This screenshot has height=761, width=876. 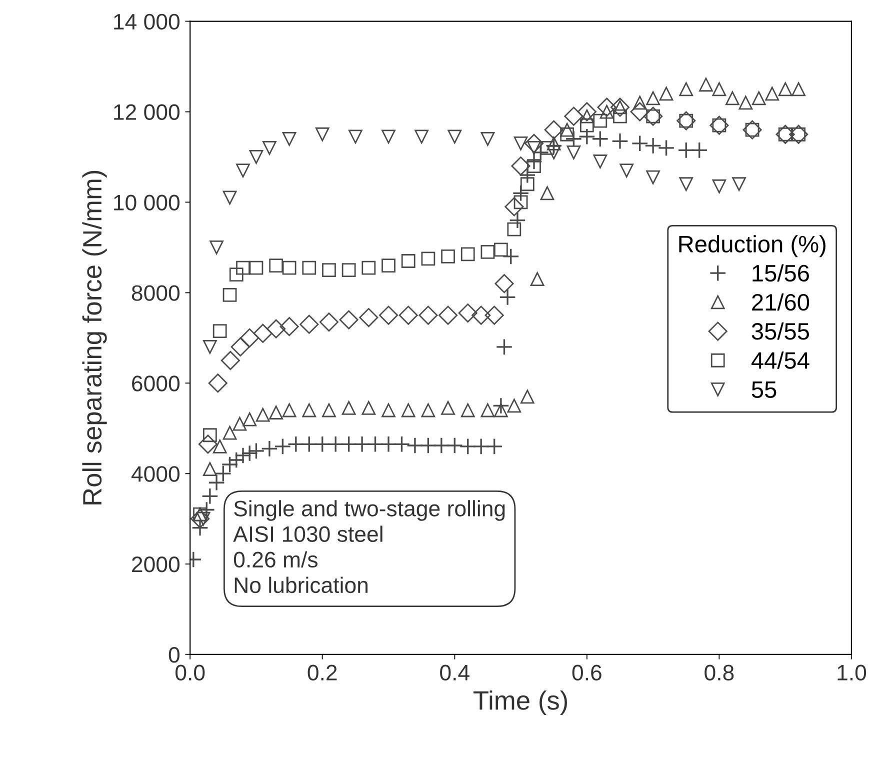 I want to click on legend-label: 15/56, so click(x=780, y=273).